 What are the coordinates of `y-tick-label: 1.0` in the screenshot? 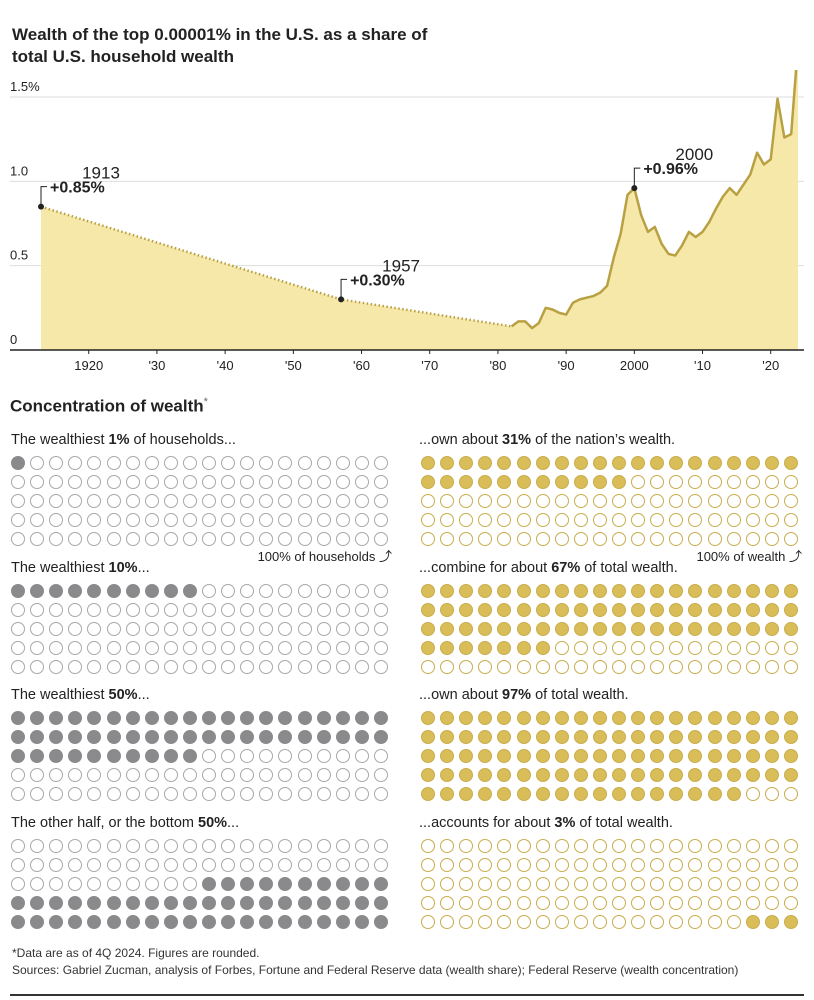 It's located at (19, 170).